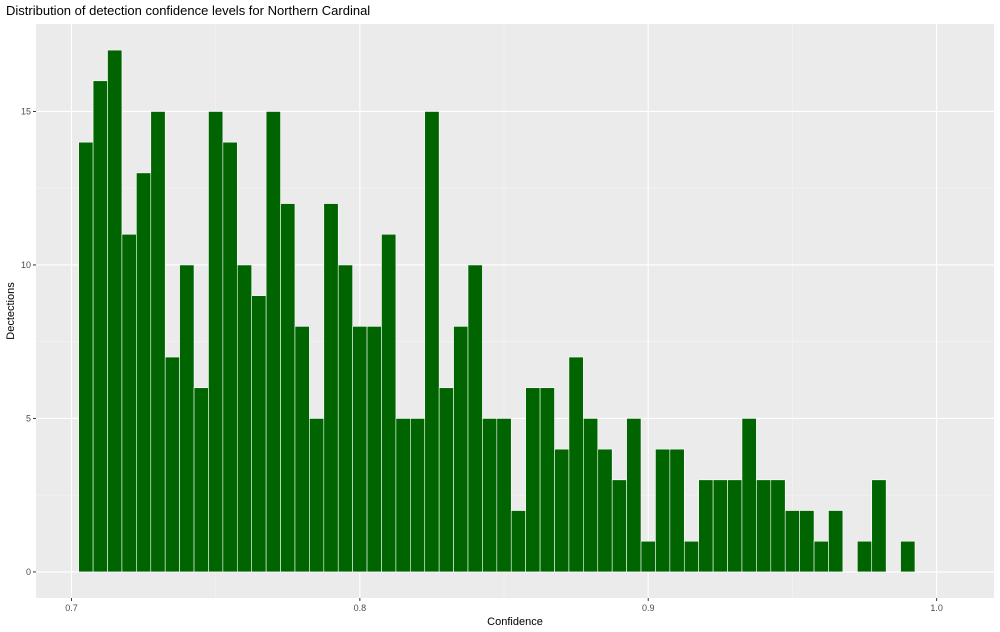  Describe the element at coordinates (515, 622) in the screenshot. I see `x-axis-label: Confidence` at that location.